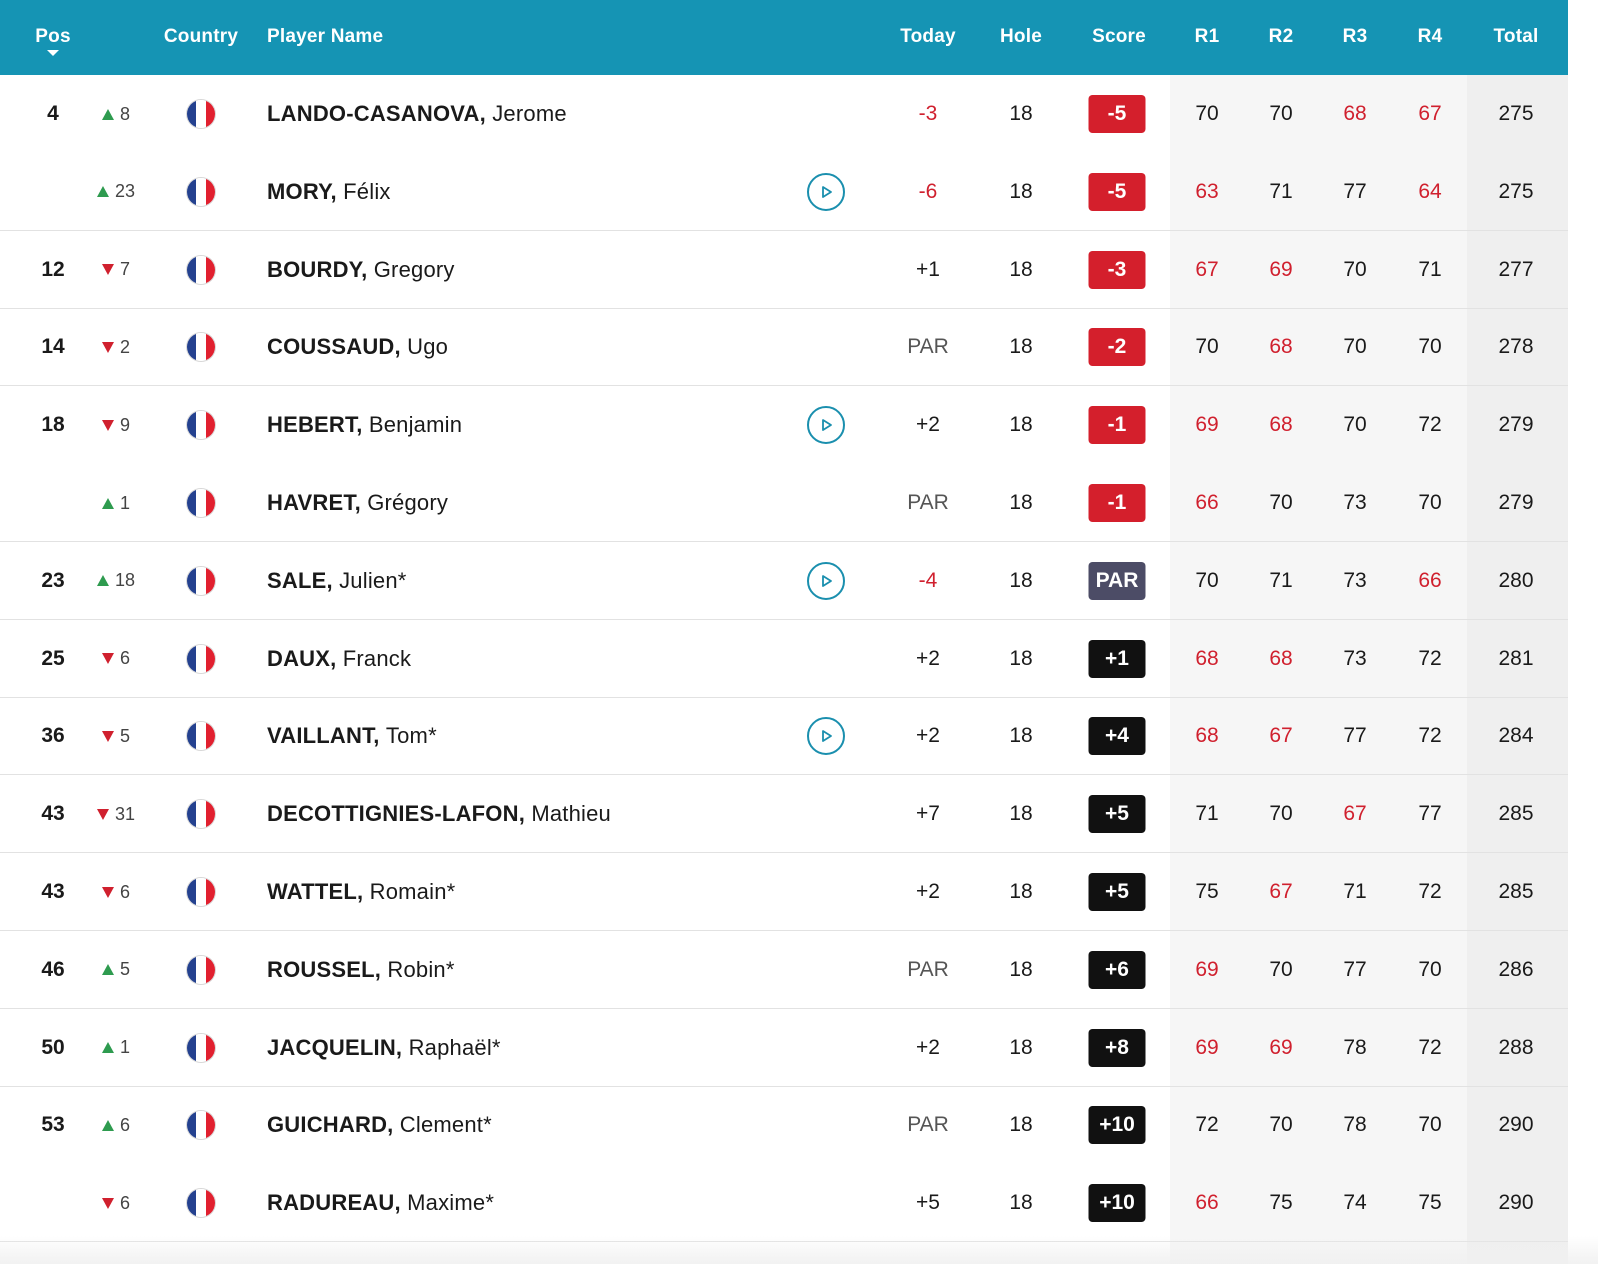 The height and width of the screenshot is (1264, 1598). What do you see at coordinates (1430, 36) in the screenshot?
I see `header-r4: R4` at bounding box center [1430, 36].